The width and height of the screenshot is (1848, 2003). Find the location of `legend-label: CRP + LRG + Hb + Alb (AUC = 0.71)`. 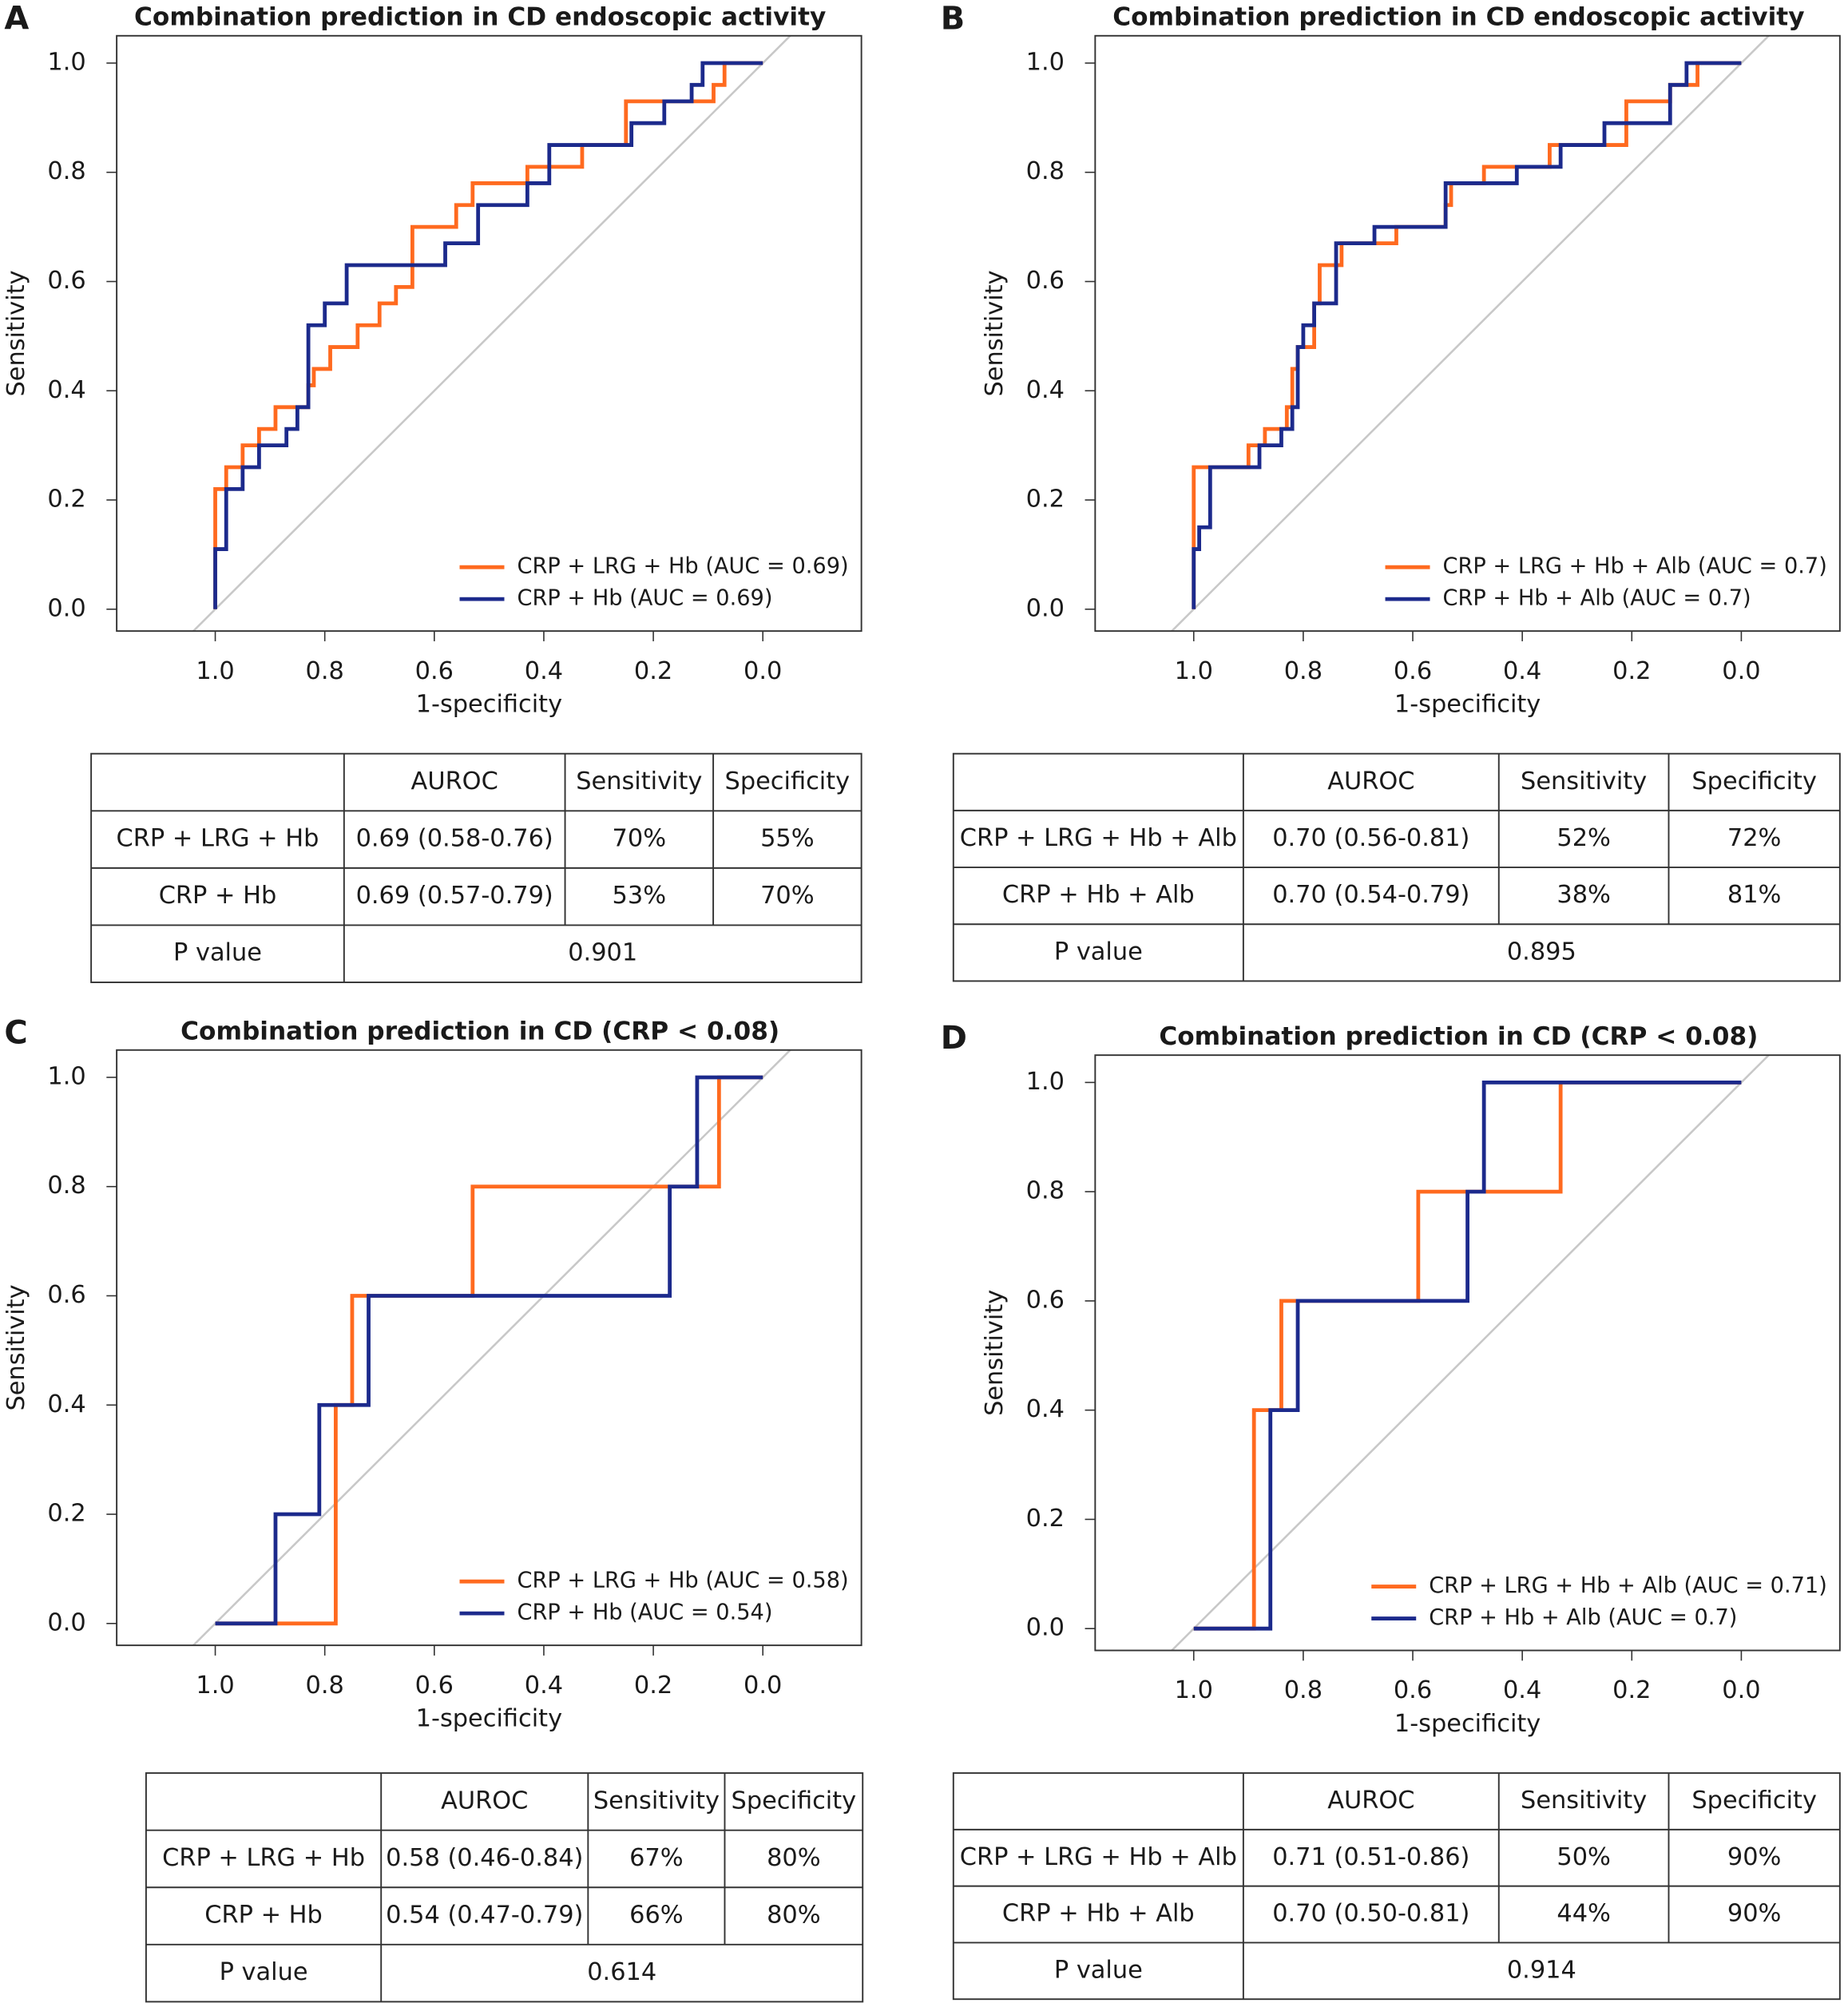

legend-label: CRP + LRG + Hb + Alb (AUC = 0.71) is located at coordinates (1628, 1585).